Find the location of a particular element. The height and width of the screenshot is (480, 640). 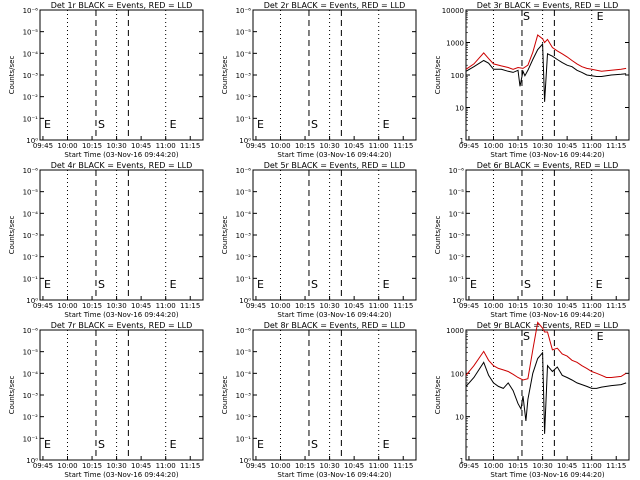

chart-title: Det 2r BLACK = Events, RED = LLD is located at coordinates (335, 5).